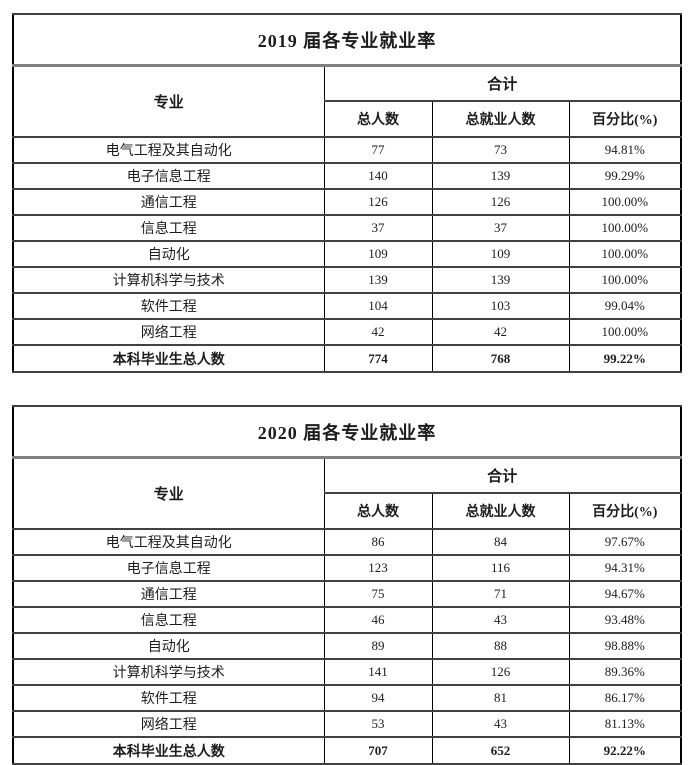  Describe the element at coordinates (500, 358) in the screenshot. I see `totals-employed-count: 768` at that location.